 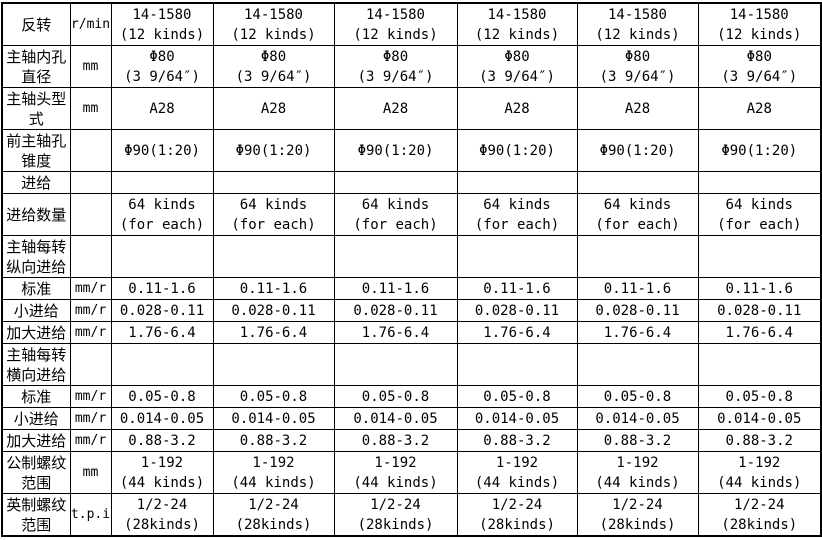 What do you see at coordinates (36, 288) in the screenshot?
I see `label-longitudinal-standard: 标准` at bounding box center [36, 288].